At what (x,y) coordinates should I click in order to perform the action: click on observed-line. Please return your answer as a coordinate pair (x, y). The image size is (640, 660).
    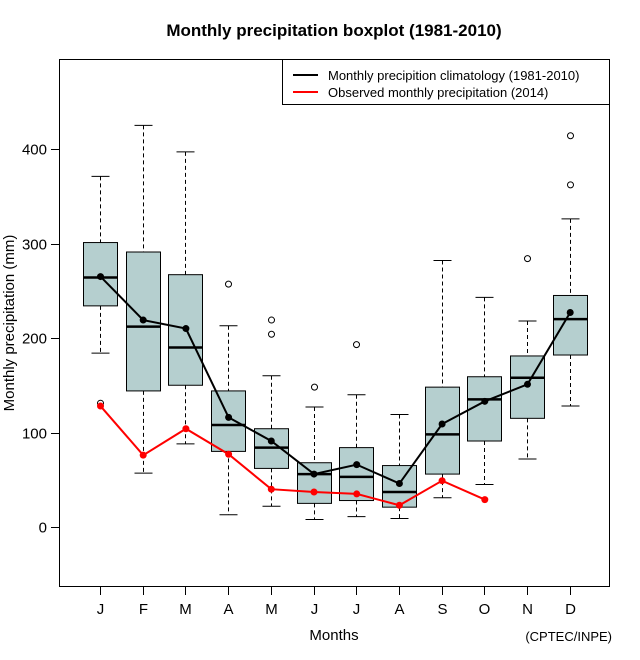
    Looking at the image, I should click on (292, 456).